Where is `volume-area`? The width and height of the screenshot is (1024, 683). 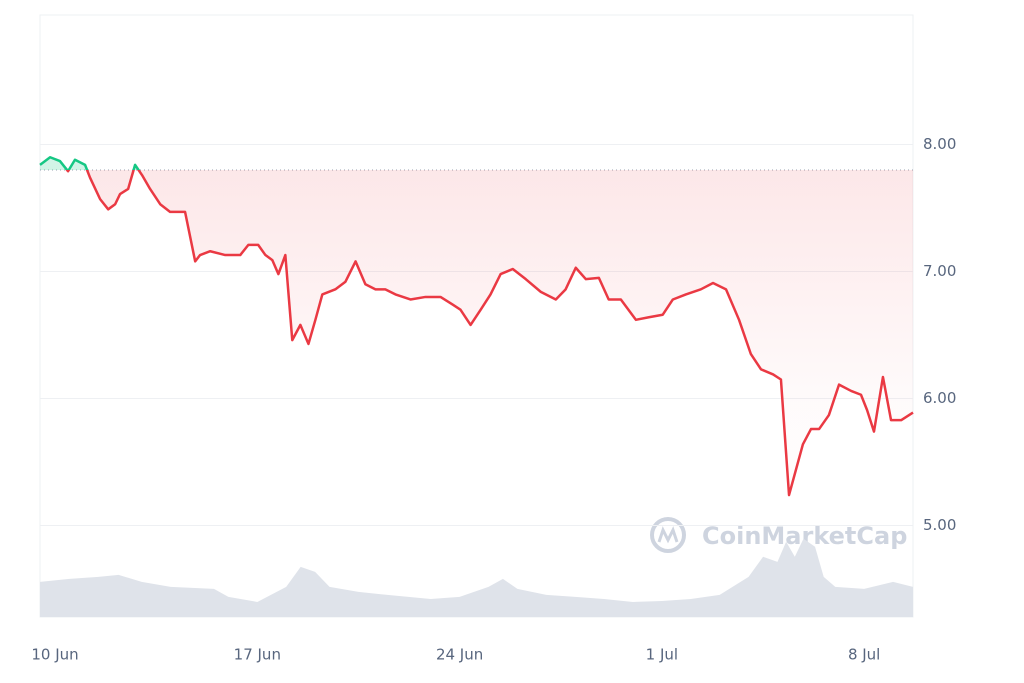
volume-area is located at coordinates (476, 577).